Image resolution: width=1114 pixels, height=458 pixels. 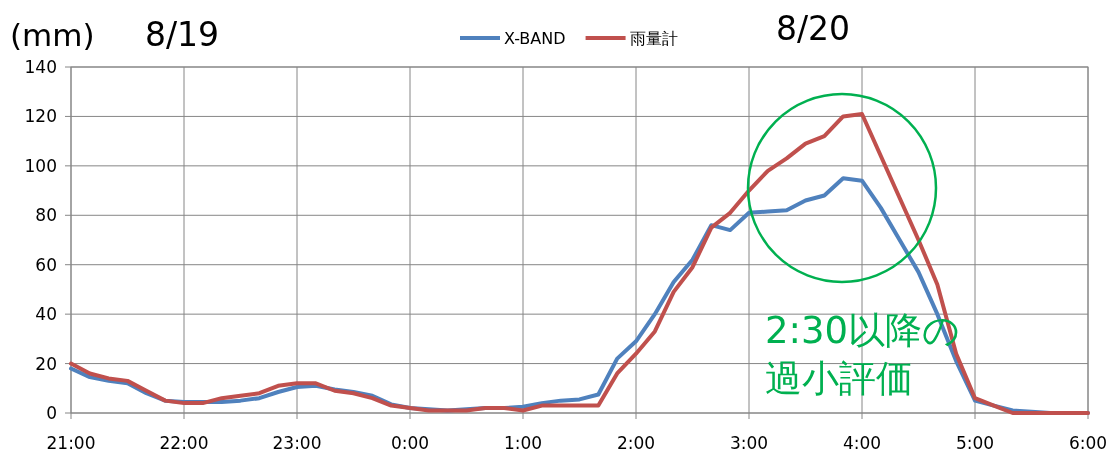 I want to click on y-tick-label: 80, so click(x=46, y=215).